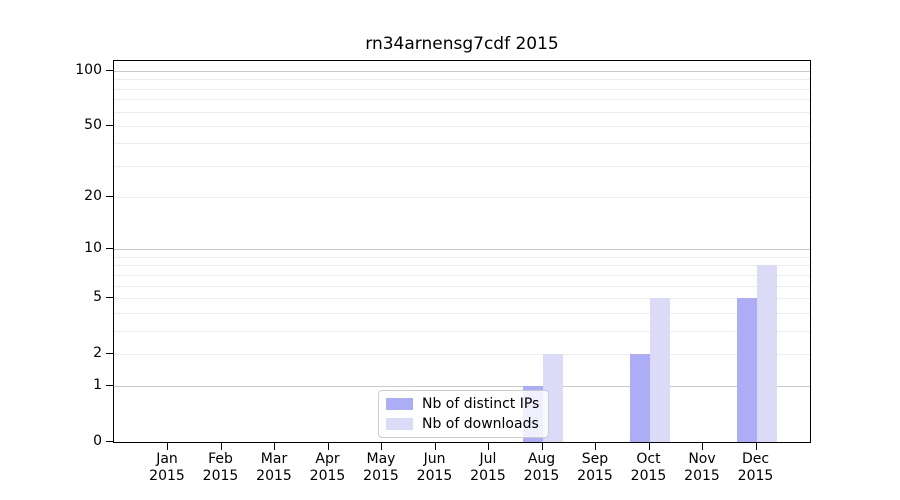  Describe the element at coordinates (167, 459) in the screenshot. I see `x-tick-month: Jan` at that location.